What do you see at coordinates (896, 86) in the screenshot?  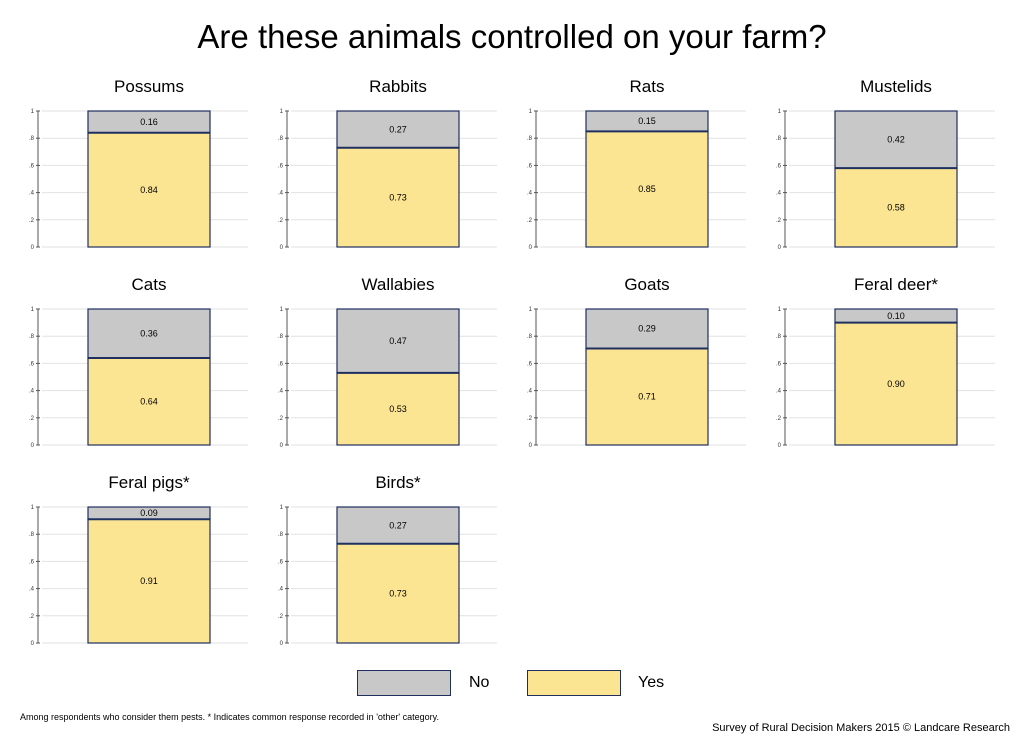 I see `panel-title: Mustelids` at bounding box center [896, 86].